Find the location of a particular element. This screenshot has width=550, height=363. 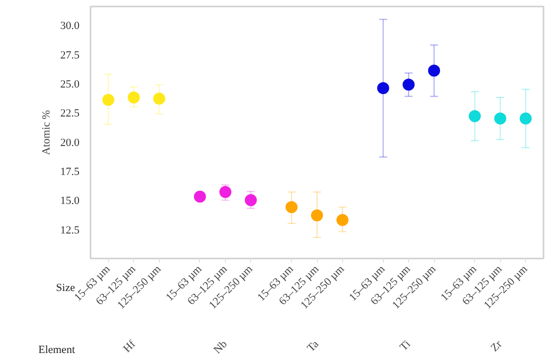

text: Element is located at coordinates (56, 350).